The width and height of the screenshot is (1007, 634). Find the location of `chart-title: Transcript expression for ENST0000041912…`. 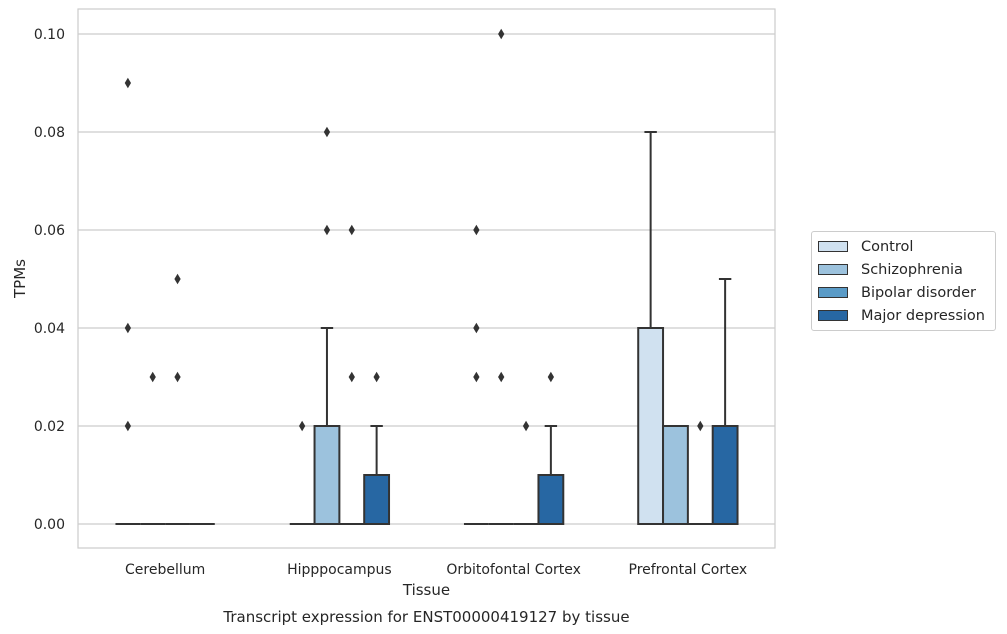

chart-title: Transcript expression for ENST0000041912… is located at coordinates (425, 617).